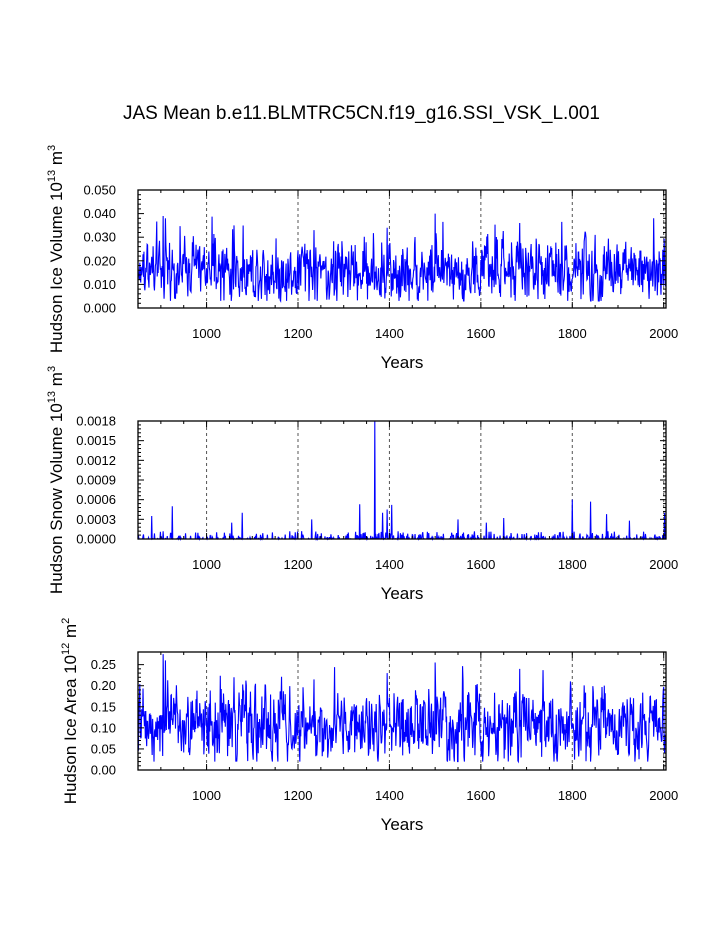 The image size is (723, 935). I want to click on y-tick-label: 0.00, so click(103, 770).